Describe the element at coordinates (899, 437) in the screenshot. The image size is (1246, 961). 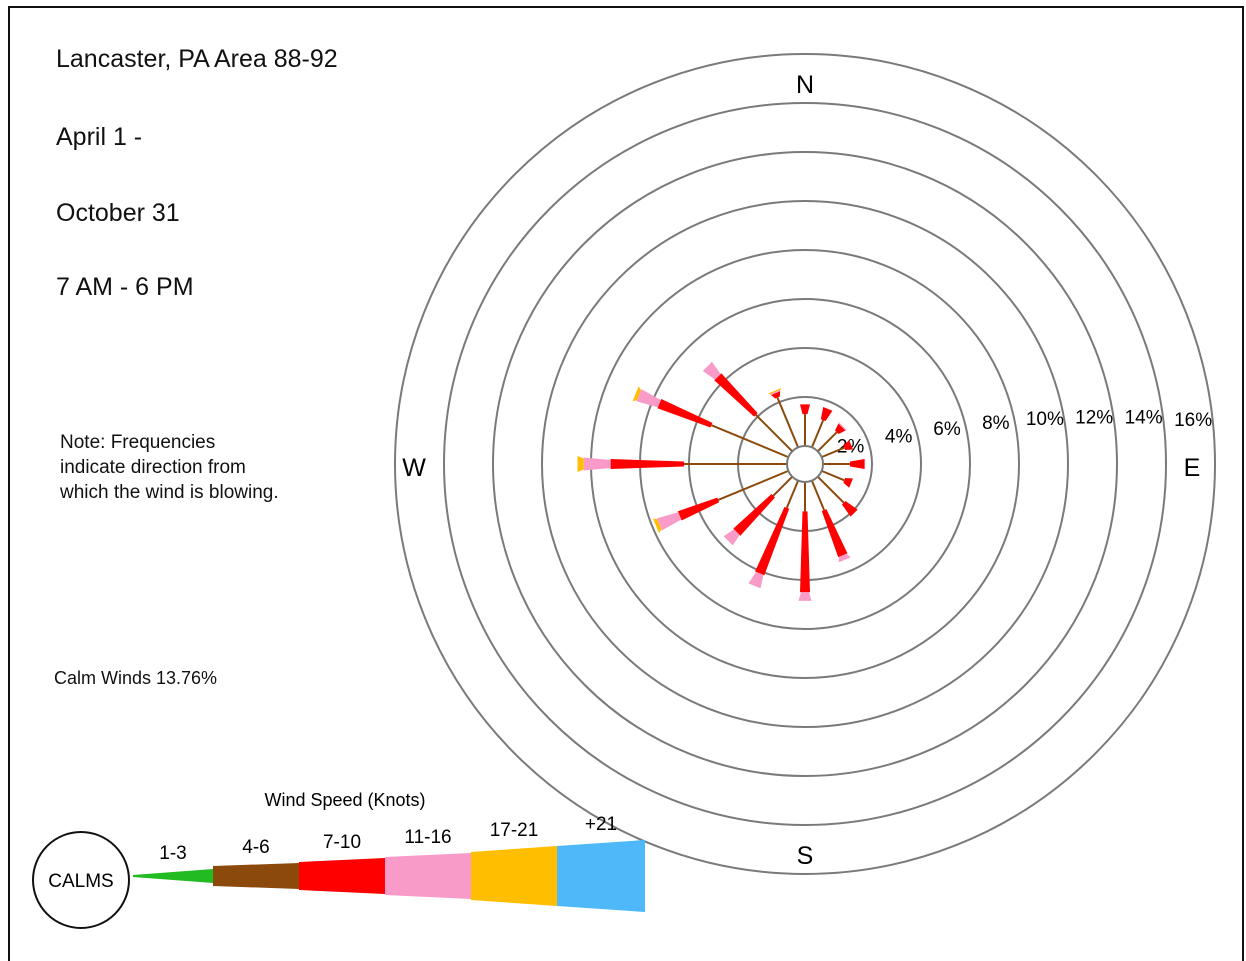
I see `ring-label-4: 4%` at that location.